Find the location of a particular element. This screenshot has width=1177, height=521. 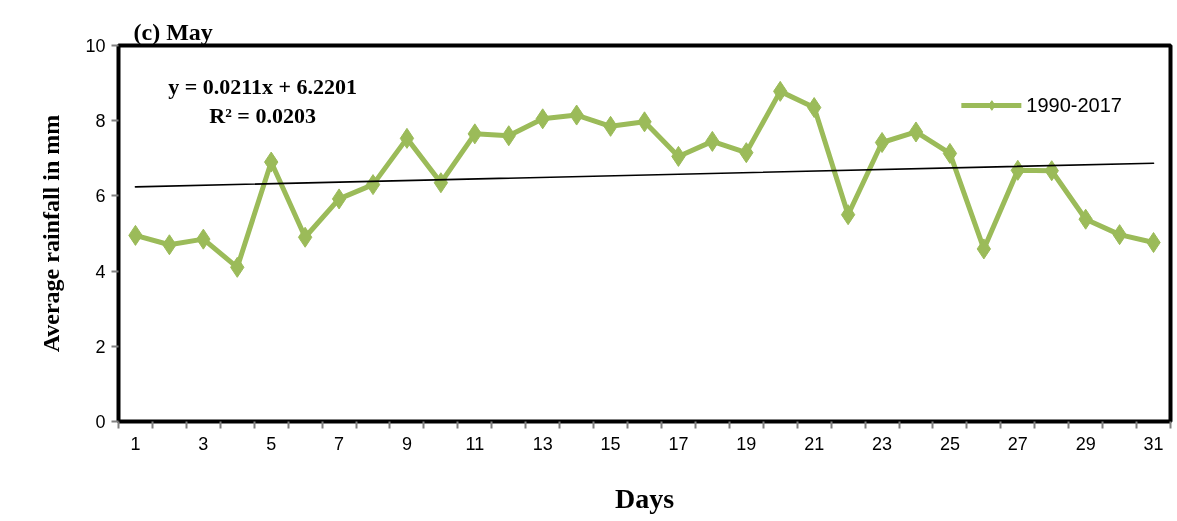

y-axis-title: Average rainfall in mm is located at coordinates (51, 233).